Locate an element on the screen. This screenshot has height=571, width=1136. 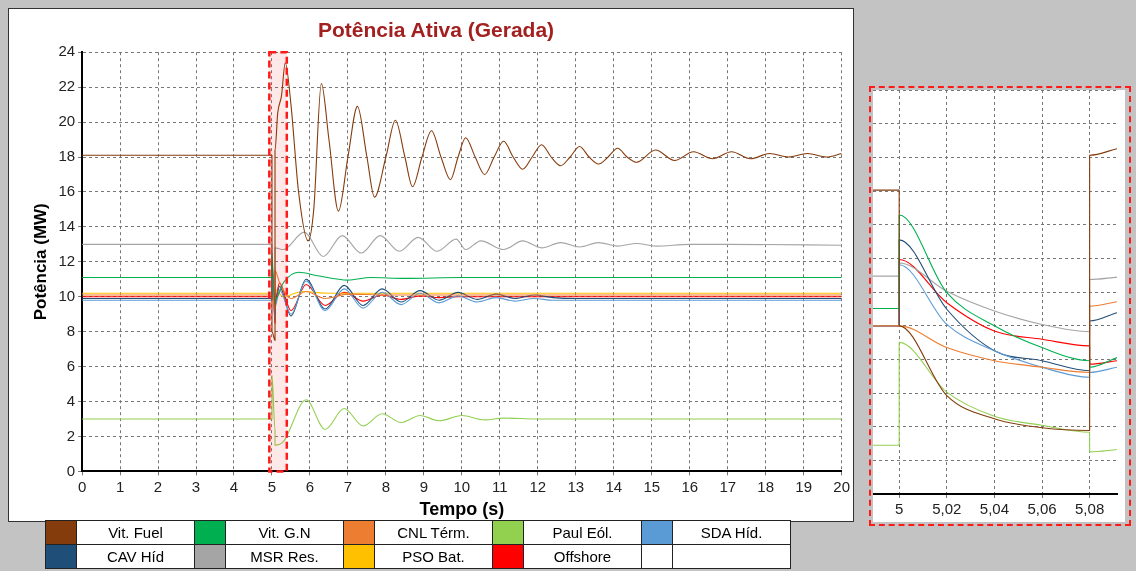
legend-label: SDA Híd. is located at coordinates (731, 532).